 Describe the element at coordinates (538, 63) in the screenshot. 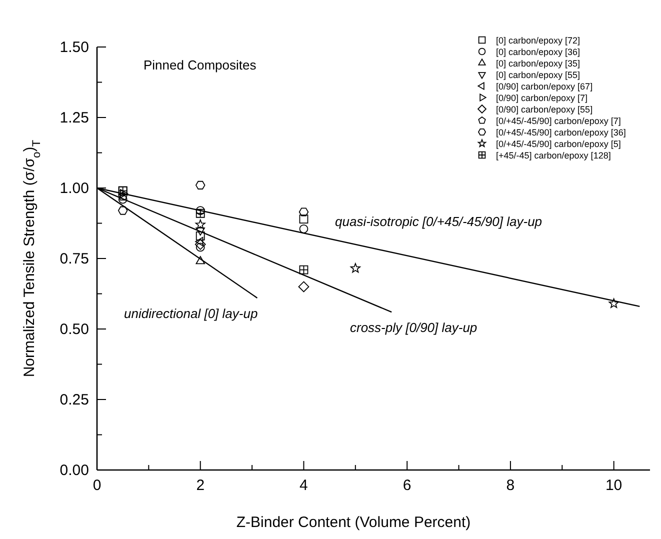

I see `legend-label: [0] carbon/epoxy [35]` at that location.